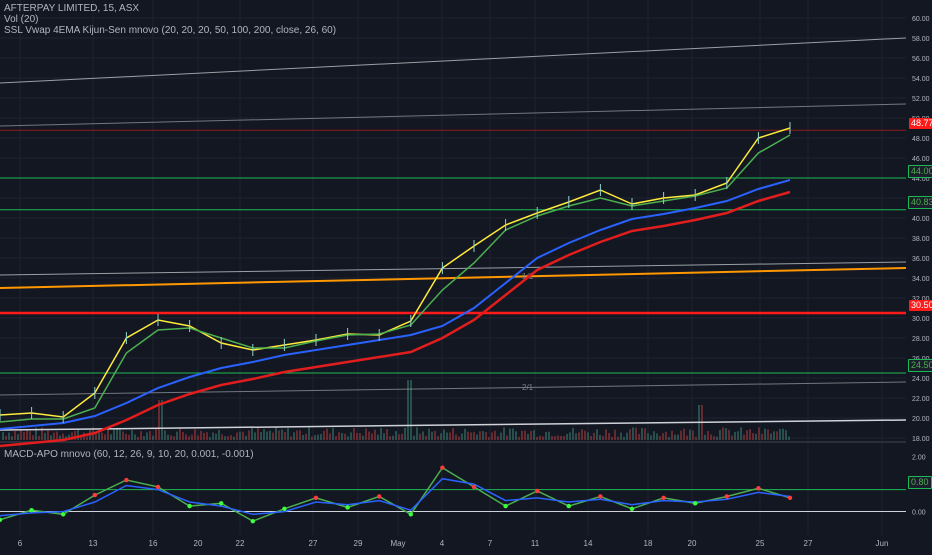  Describe the element at coordinates (921, 59) in the screenshot. I see `y-tick-label: 56.00` at that location.